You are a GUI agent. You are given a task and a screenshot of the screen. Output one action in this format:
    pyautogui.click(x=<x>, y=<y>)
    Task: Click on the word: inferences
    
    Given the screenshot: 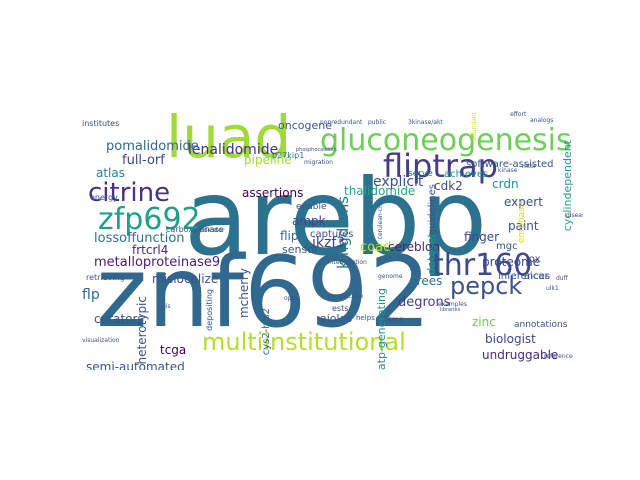 What is the action you would take?
    pyautogui.click(x=524, y=276)
    